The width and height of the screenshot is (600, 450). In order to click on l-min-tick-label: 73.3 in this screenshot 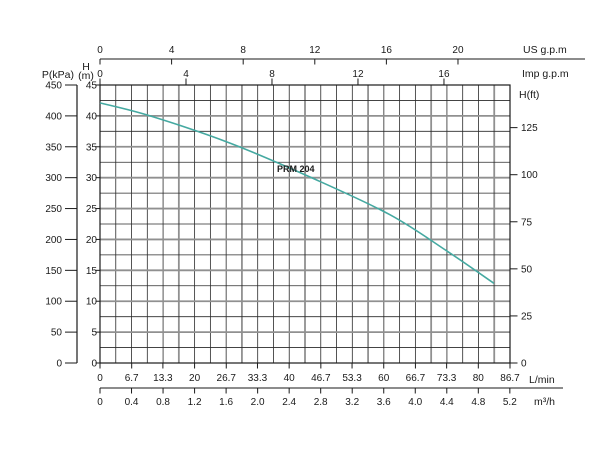, I will do `click(447, 378)`.